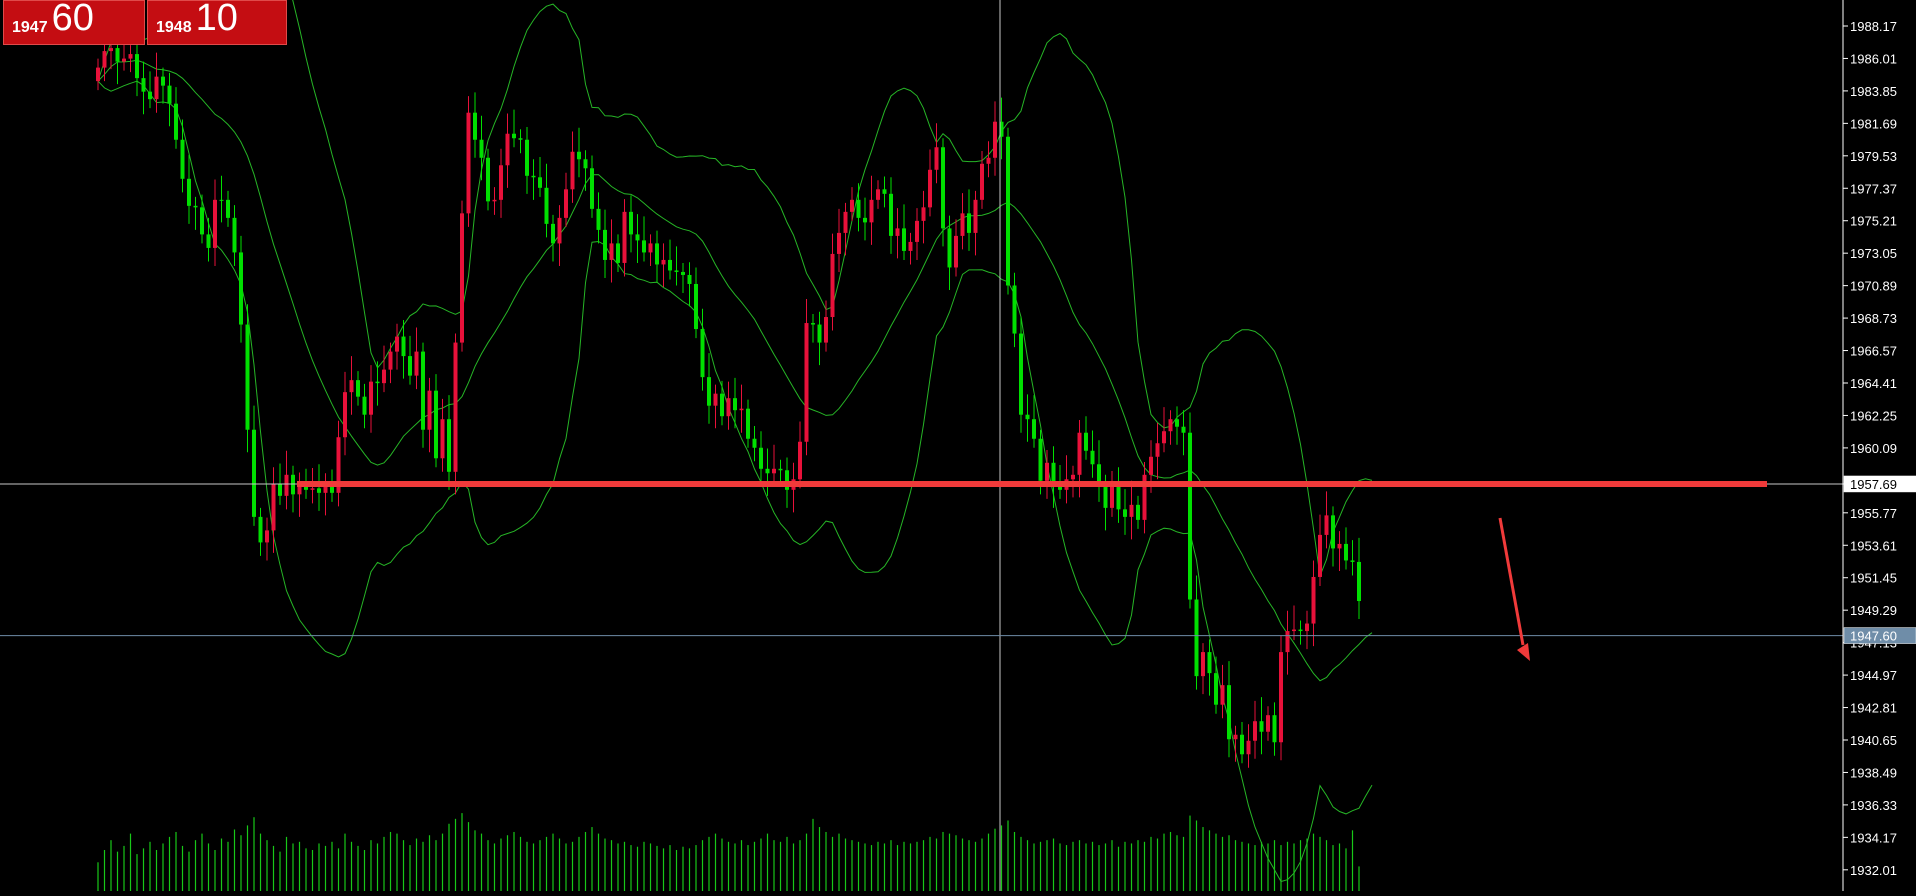 The image size is (1916, 896). Describe the element at coordinates (1873, 708) in the screenshot. I see `price-tick-label: 1942.81` at that location.